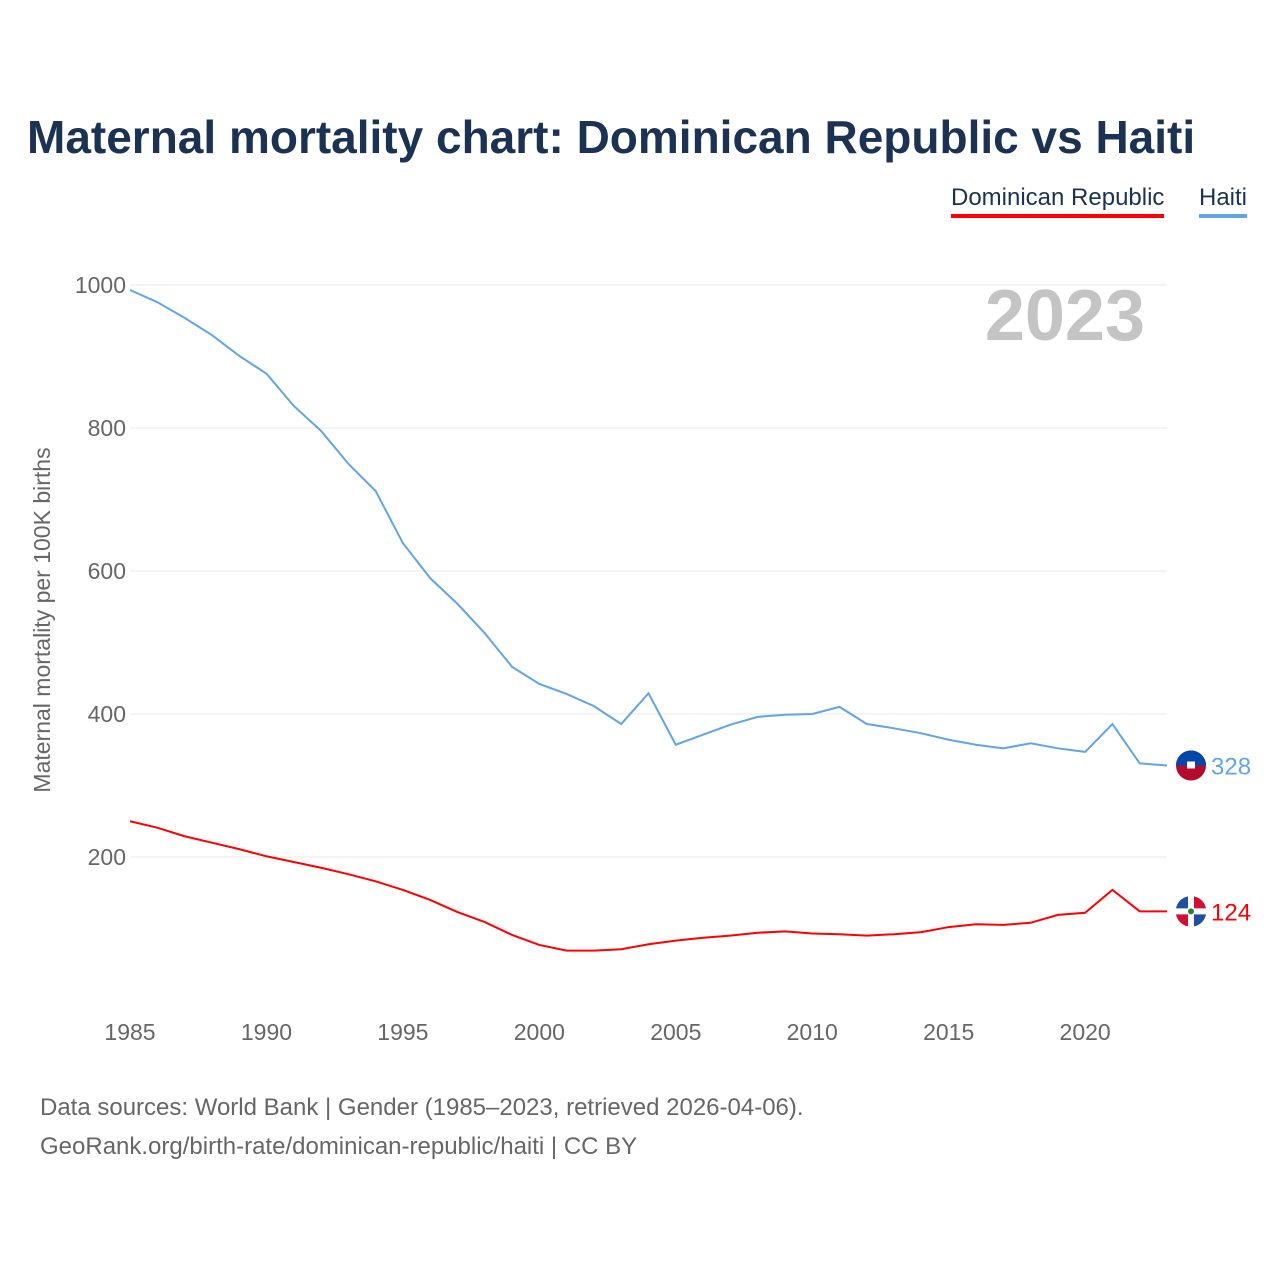  I want to click on y-axis-label: Maternal mortality per 100K births, so click(42, 619).